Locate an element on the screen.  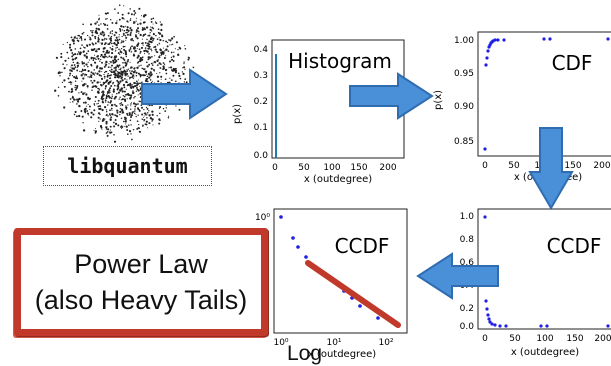
cdf-xtick: 150 is located at coordinates (572, 166).